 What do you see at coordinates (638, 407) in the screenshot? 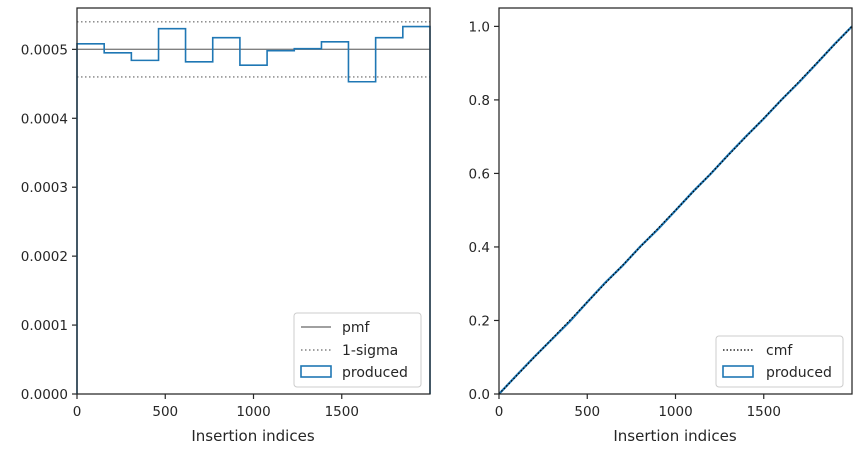
I see `cmf-x-ticks: 0 500 1000 1500` at bounding box center [638, 407].